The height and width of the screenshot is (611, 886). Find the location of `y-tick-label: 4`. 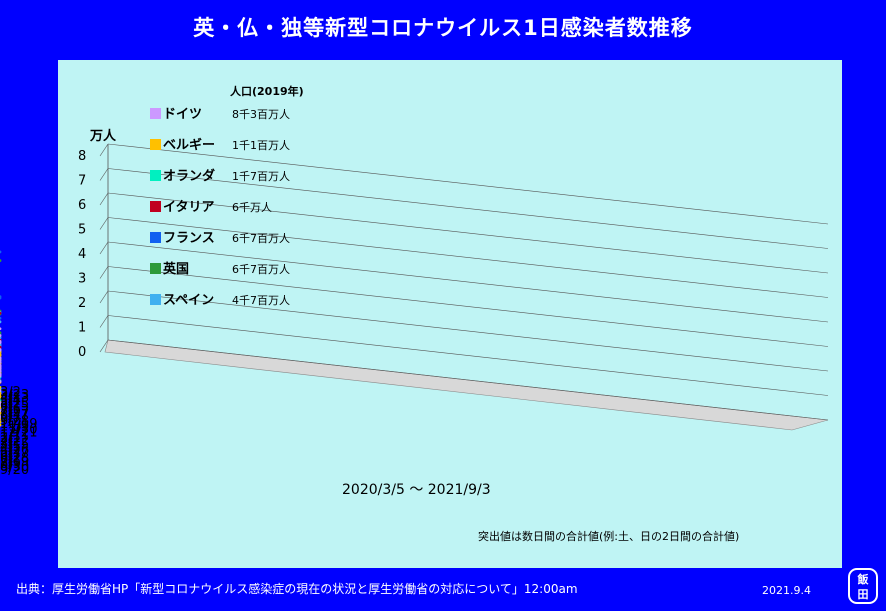

y-tick-label: 4 is located at coordinates (82, 254).